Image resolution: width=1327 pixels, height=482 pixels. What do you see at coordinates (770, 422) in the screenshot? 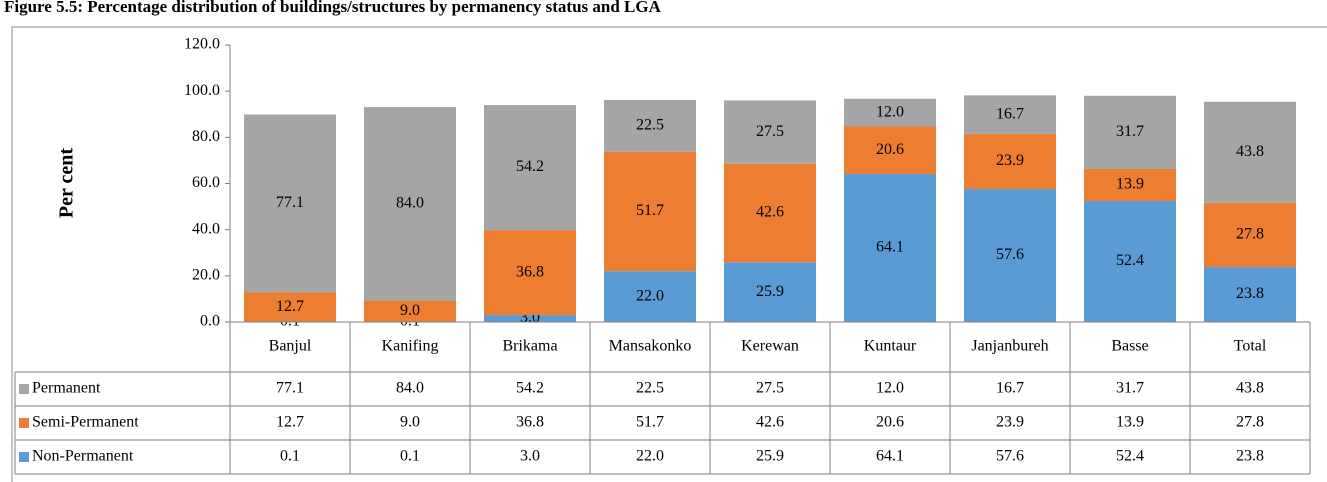
I see `table-cell: 42.6` at bounding box center [770, 422].